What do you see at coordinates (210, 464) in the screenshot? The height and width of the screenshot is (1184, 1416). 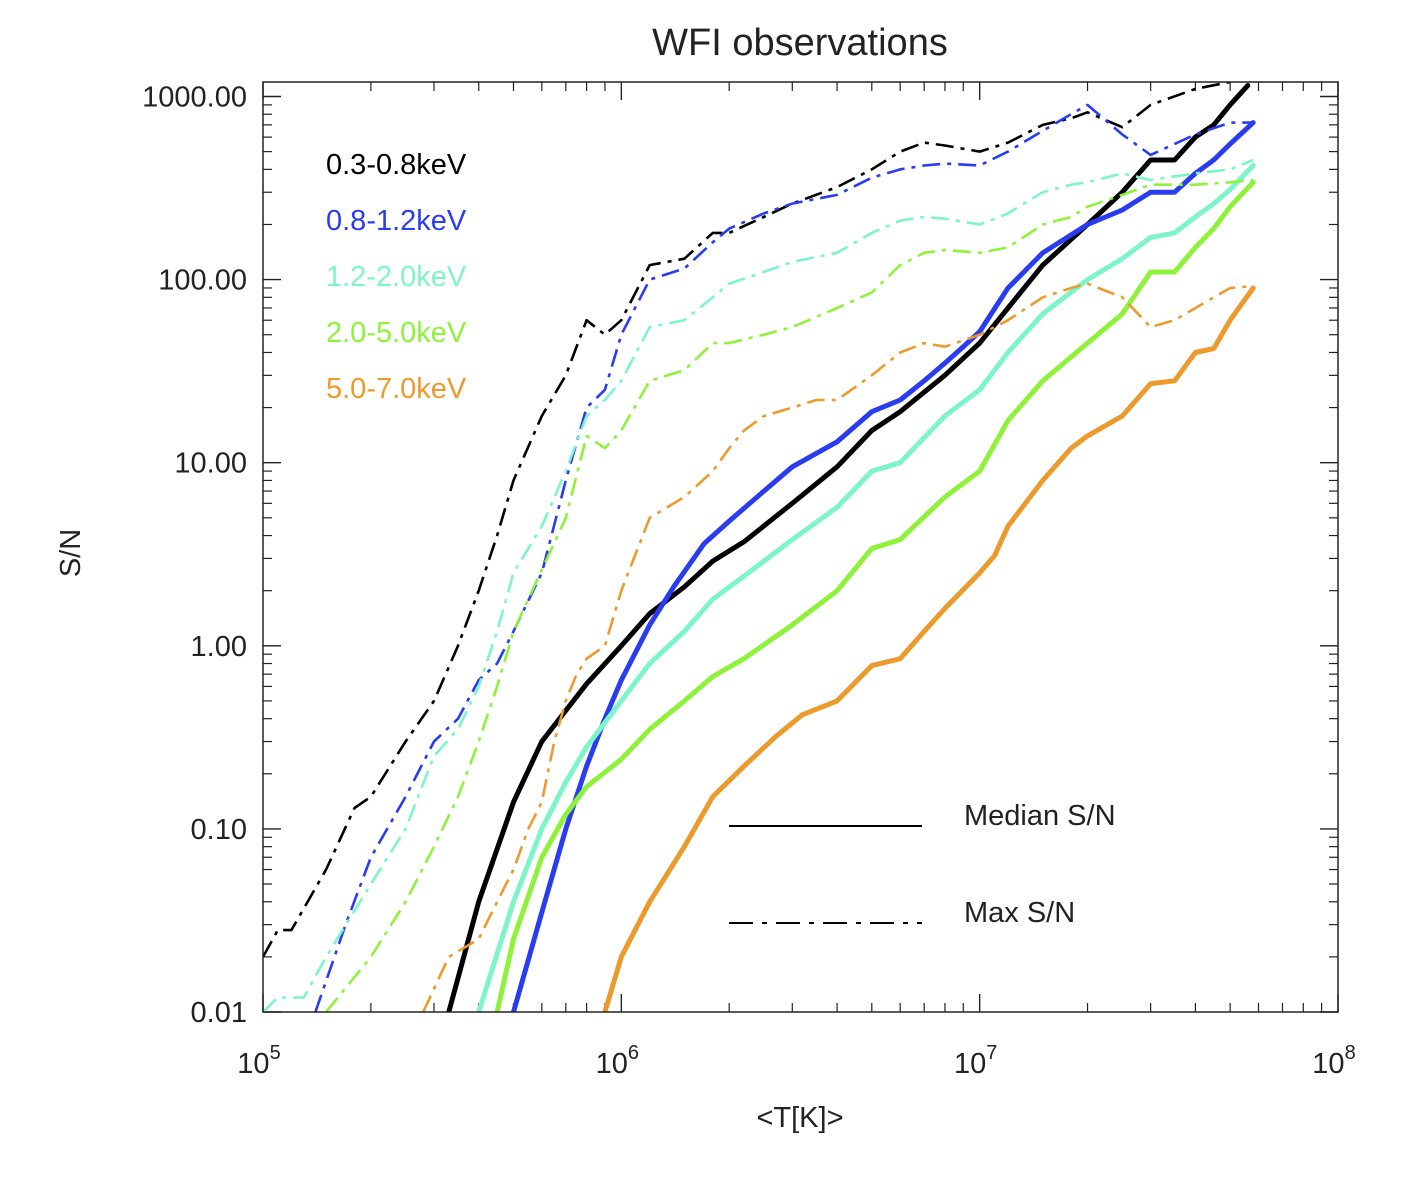 I see `y-tick-label: 10.00` at bounding box center [210, 464].